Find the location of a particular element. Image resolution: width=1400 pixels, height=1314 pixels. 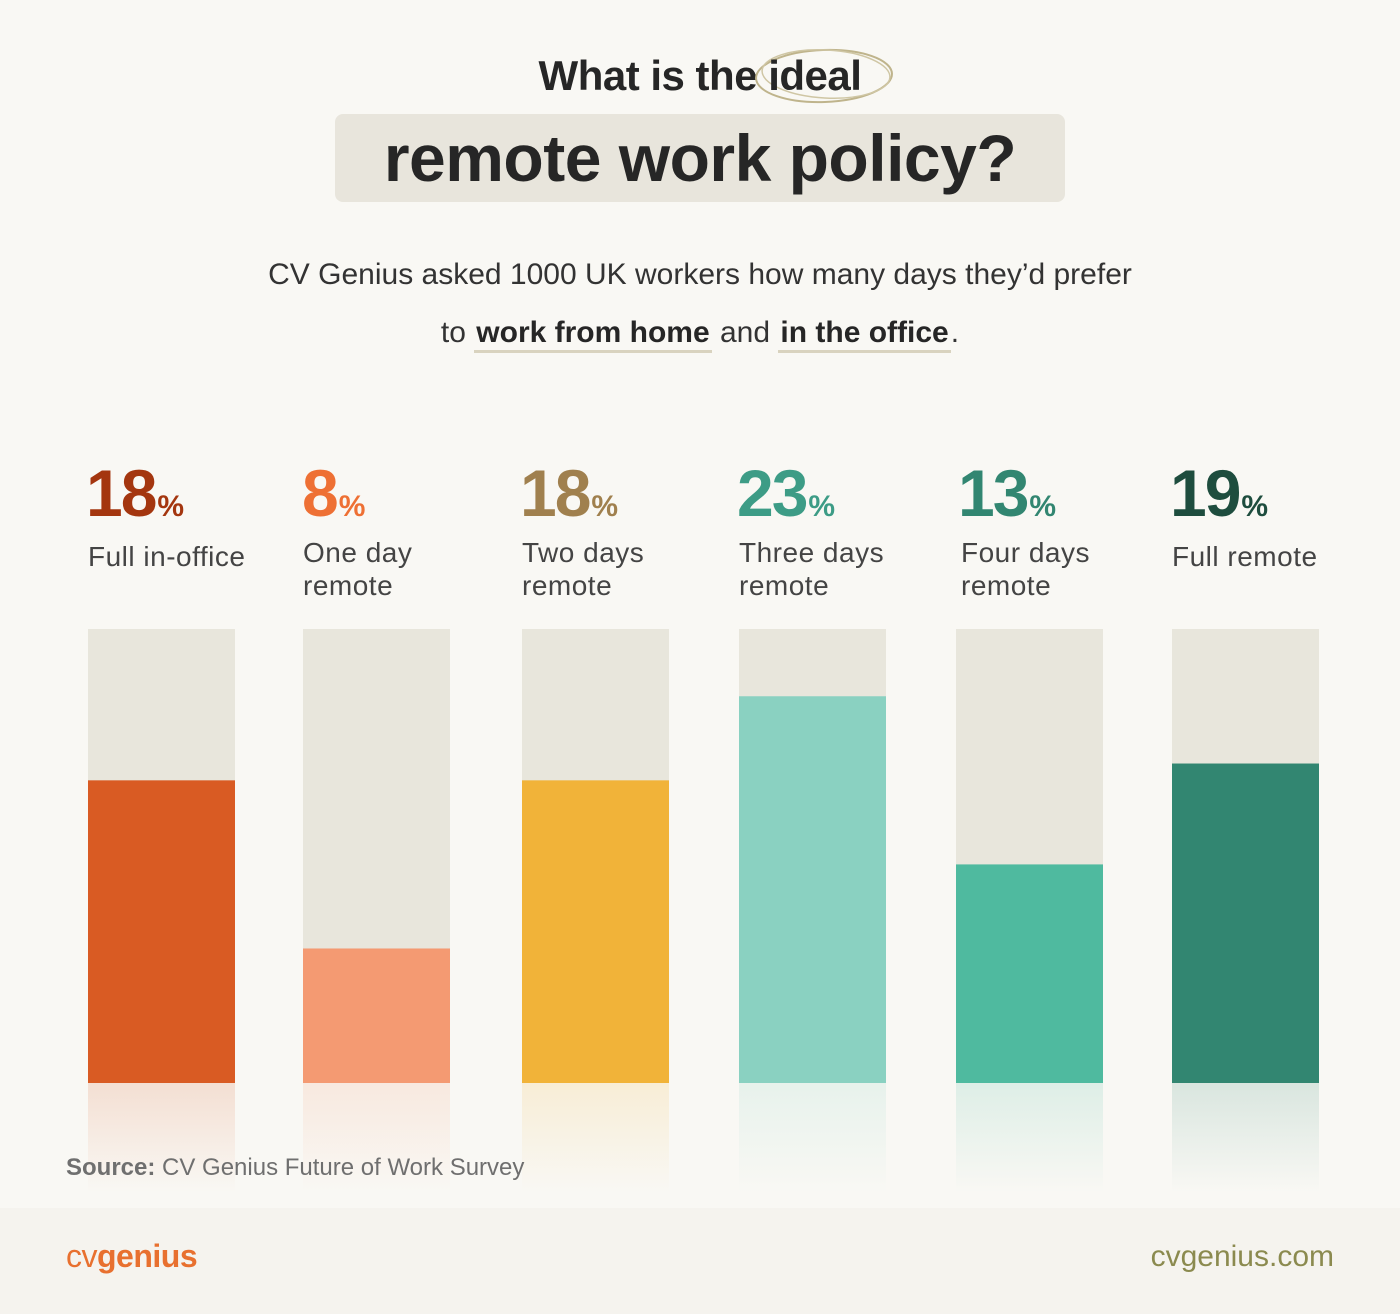

source-note: Source: CV Genius Future of Work Survey is located at coordinates (295, 1167).